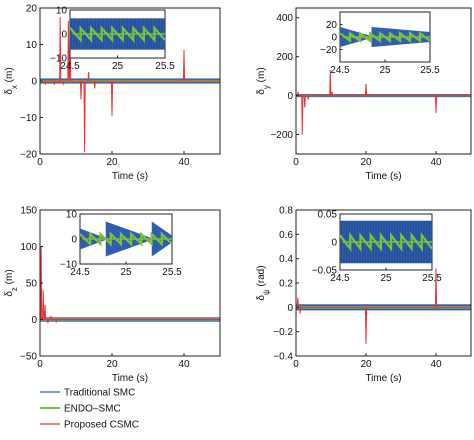  I want to click on y-tick-label: 400, so click(284, 18).